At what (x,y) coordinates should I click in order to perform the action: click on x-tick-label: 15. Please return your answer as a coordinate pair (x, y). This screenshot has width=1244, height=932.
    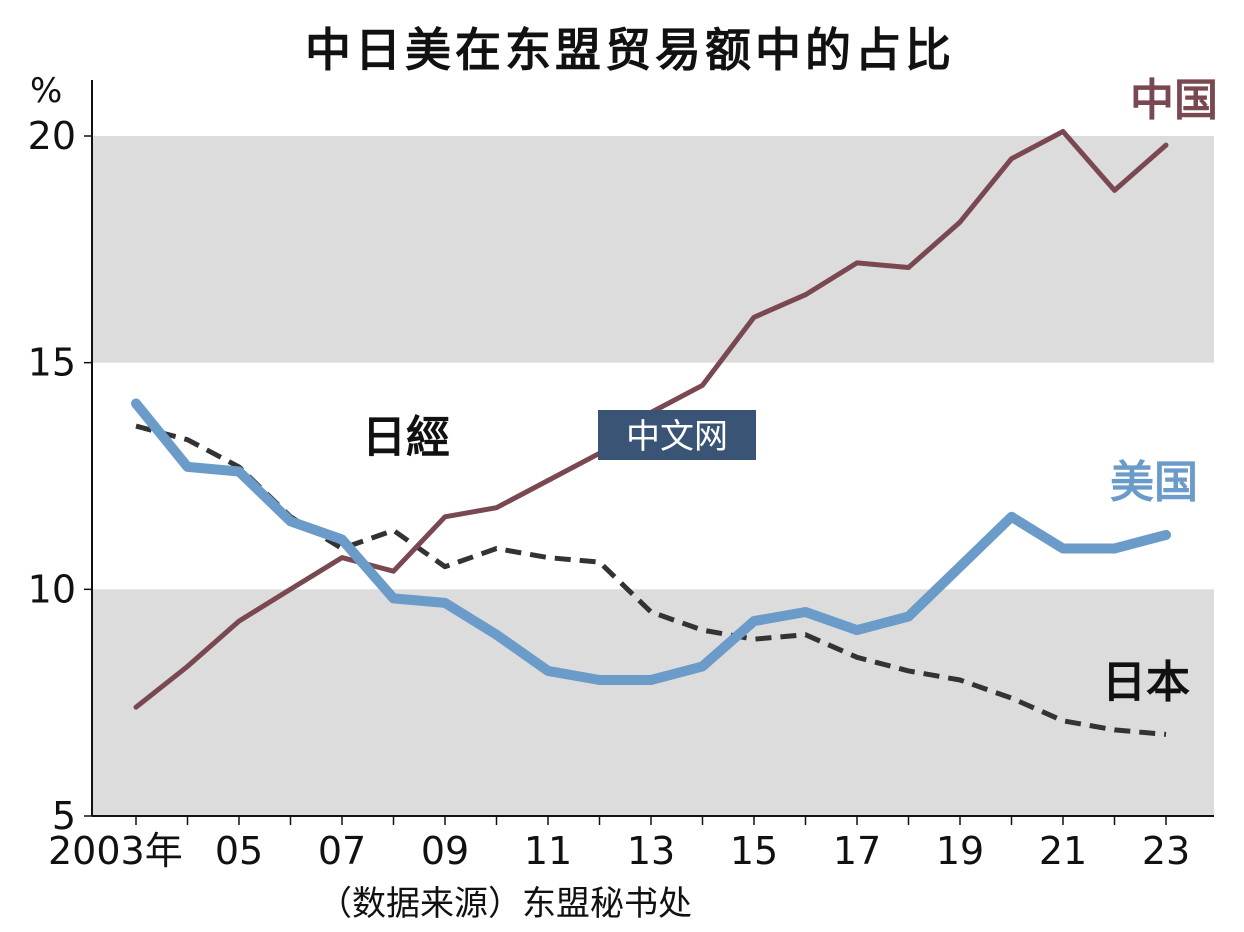
    Looking at the image, I should click on (754, 851).